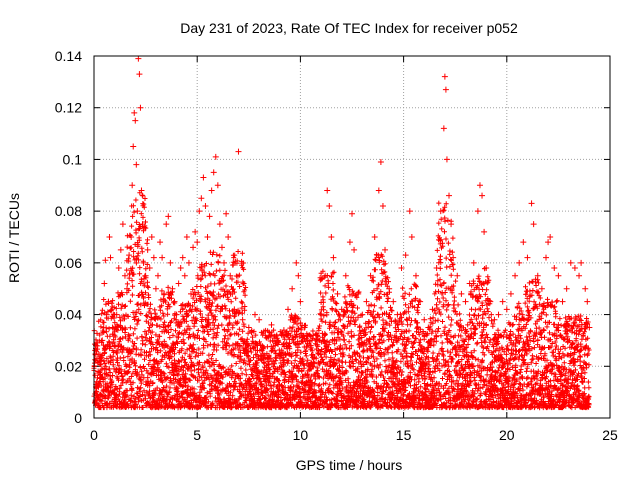  What do you see at coordinates (404, 435) in the screenshot?
I see `x-tick-label: 15` at bounding box center [404, 435].